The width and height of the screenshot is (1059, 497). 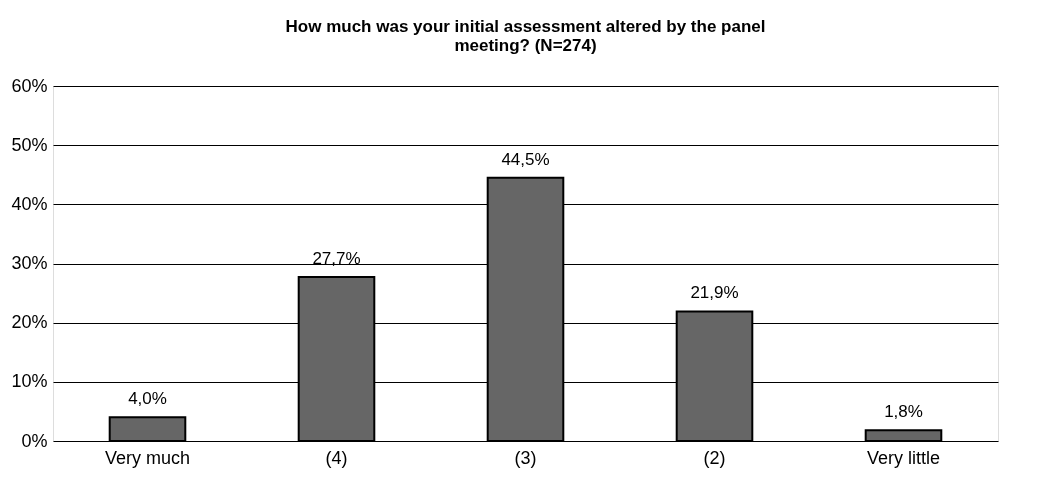 I want to click on x-tick-label: (3), so click(x=525, y=457).